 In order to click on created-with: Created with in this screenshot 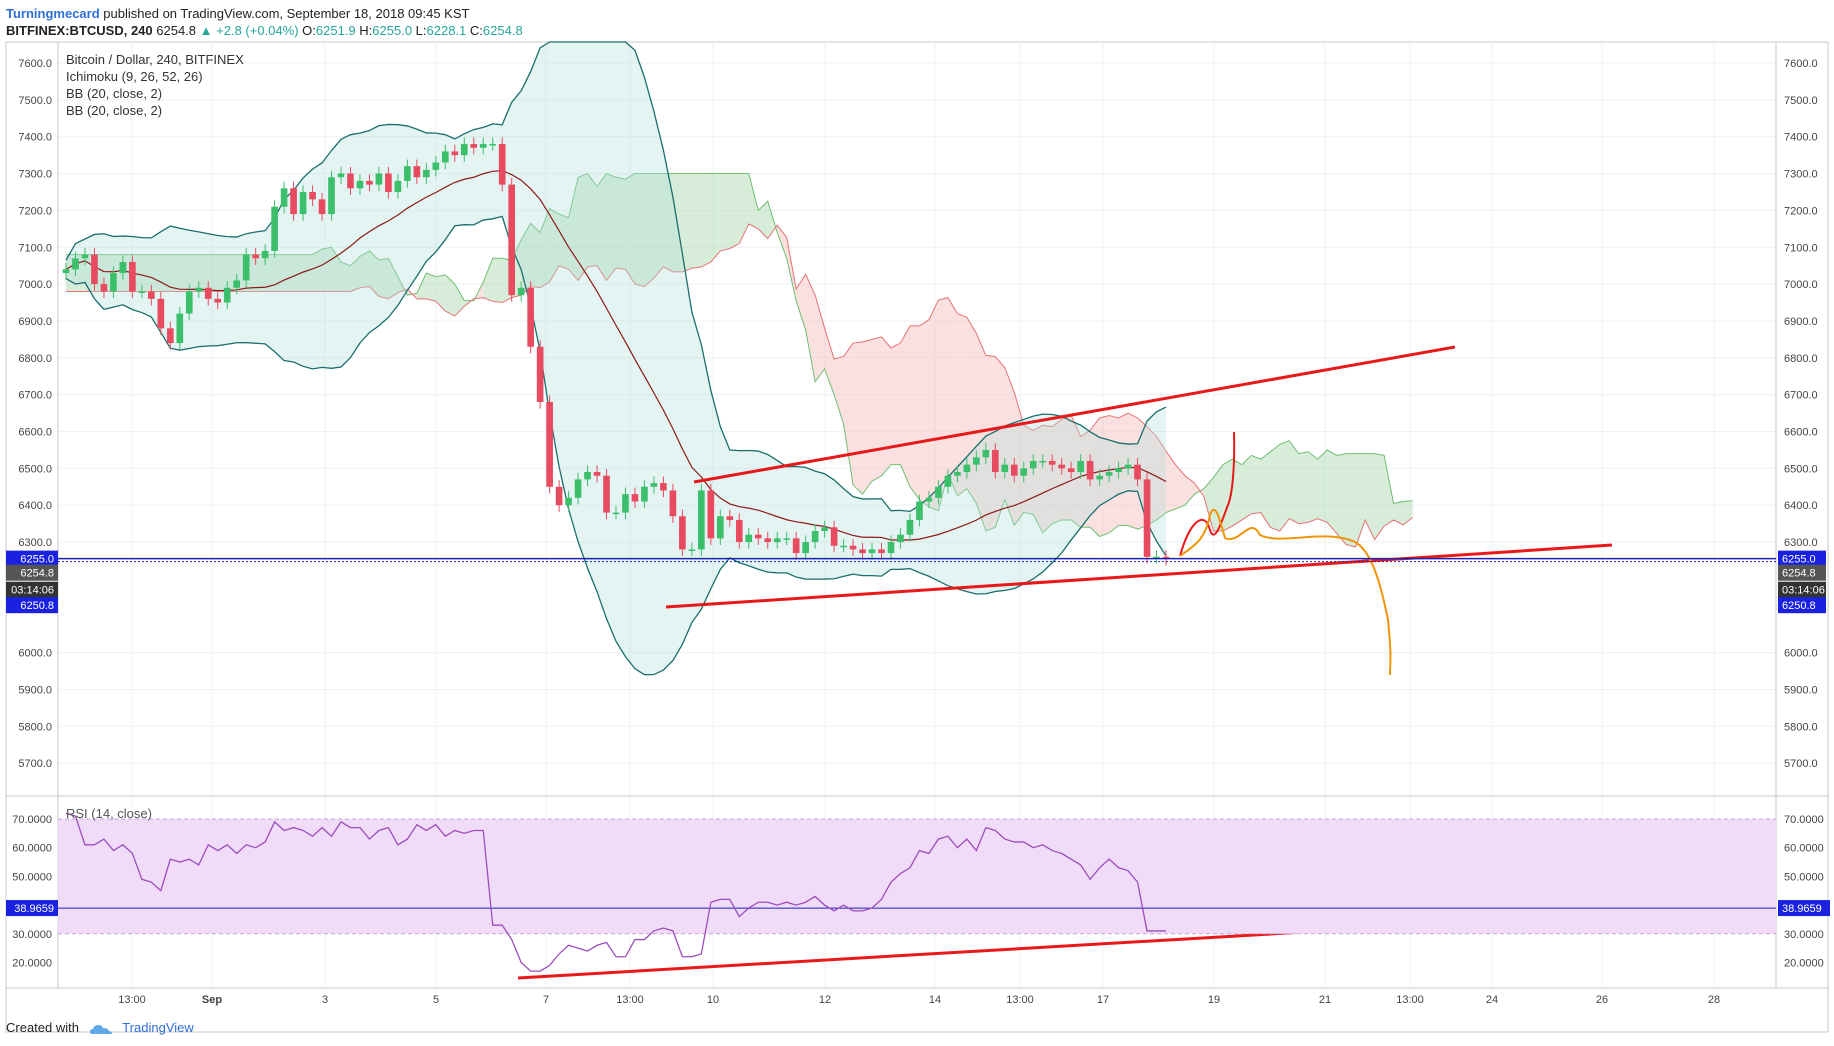, I will do `click(42, 1027)`.